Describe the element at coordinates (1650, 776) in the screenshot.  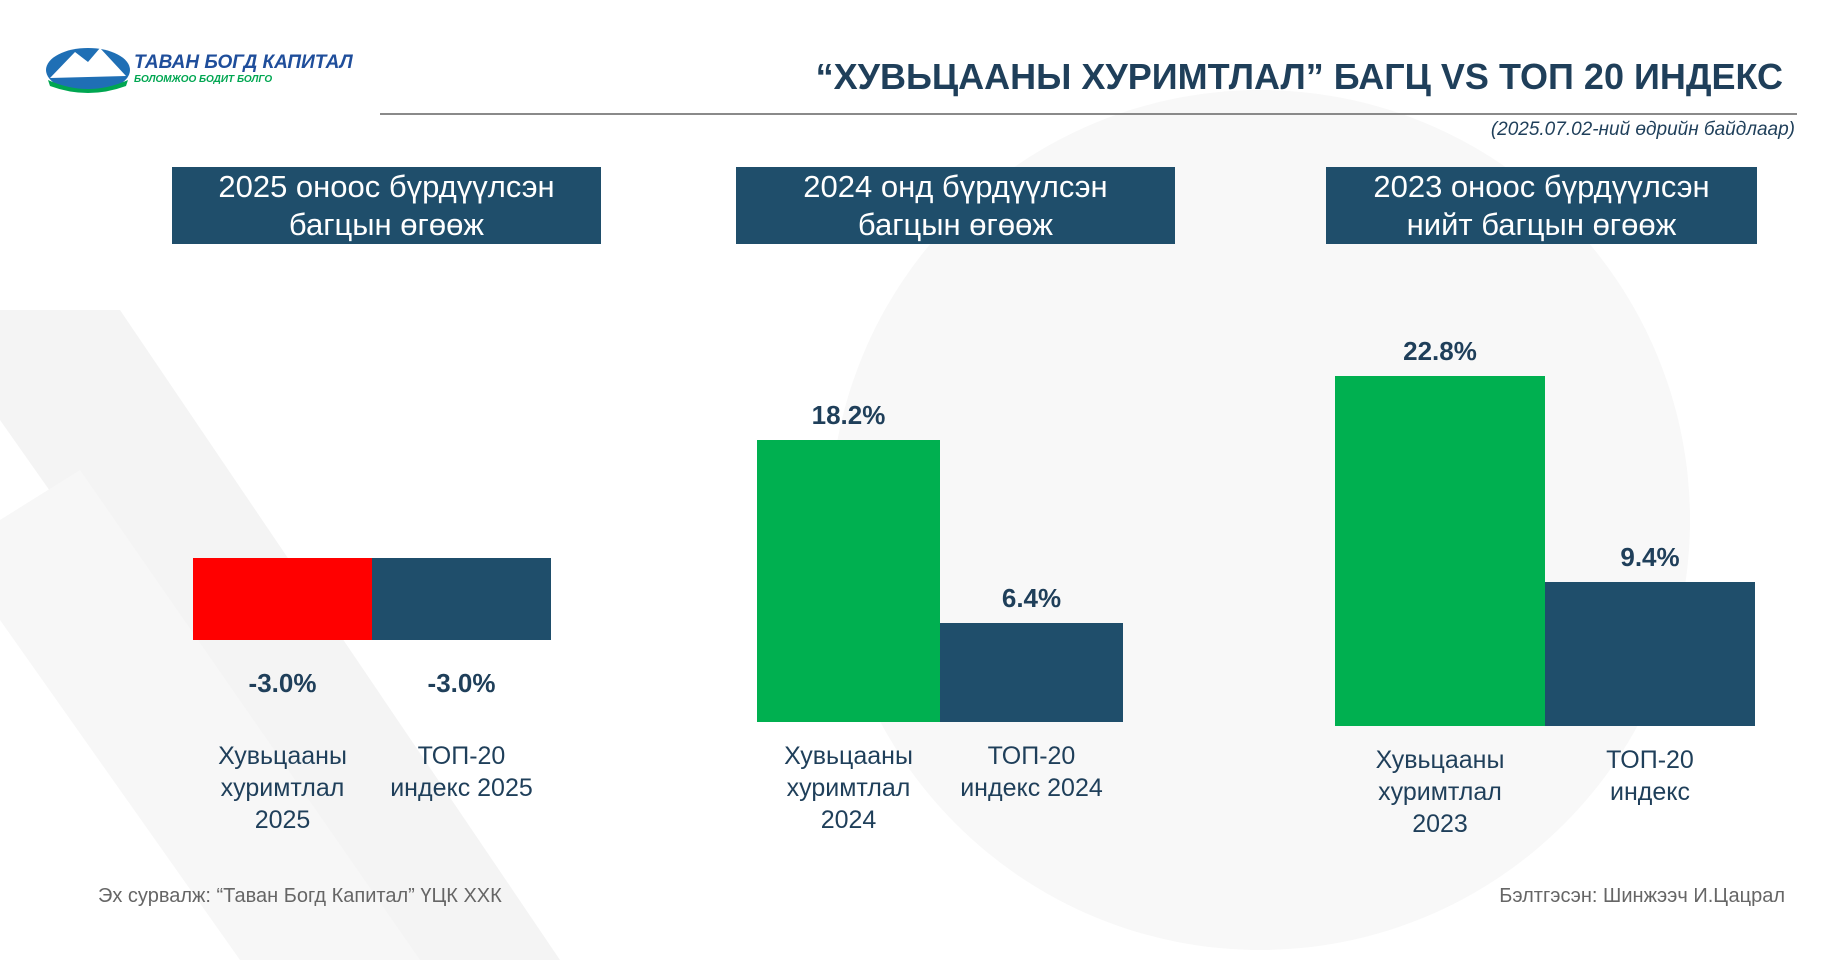
I see `category-label: ТОП-20 индекс` at that location.